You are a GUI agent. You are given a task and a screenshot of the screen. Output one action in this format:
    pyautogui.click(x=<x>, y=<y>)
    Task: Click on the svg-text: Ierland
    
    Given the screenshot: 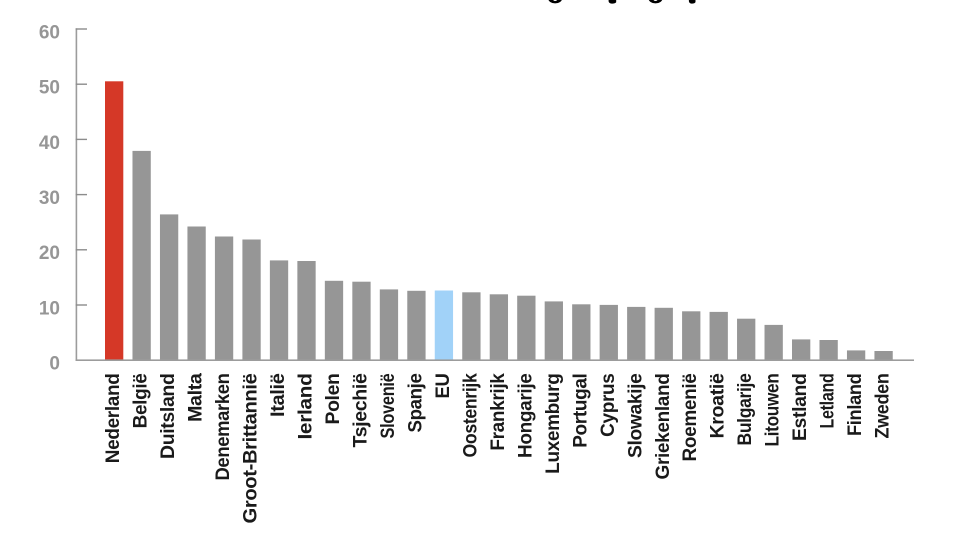 What is the action you would take?
    pyautogui.click(x=306, y=407)
    